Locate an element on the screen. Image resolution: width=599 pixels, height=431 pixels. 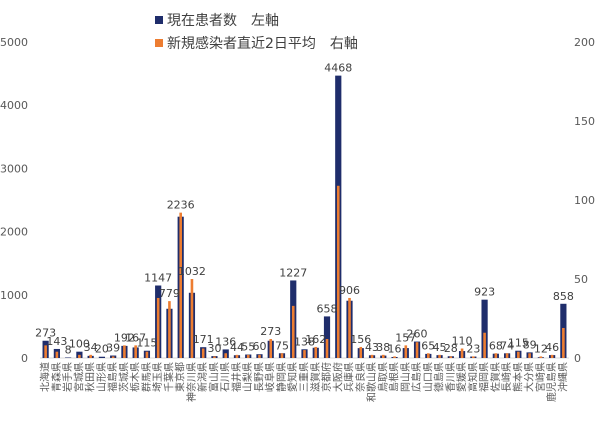
x-tick-label: 石川県 is located at coordinates (226, 377).